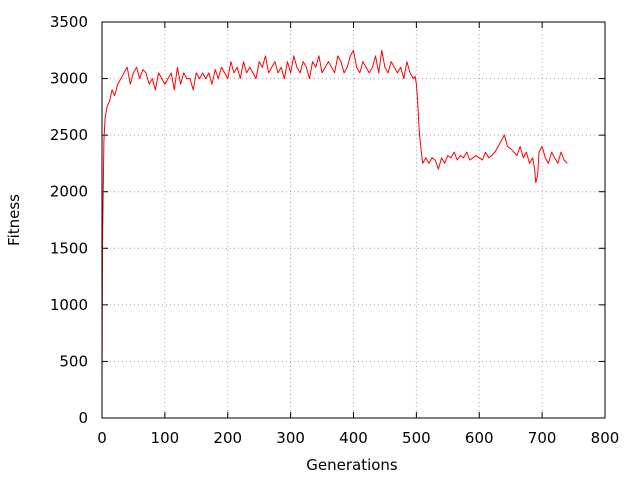  What do you see at coordinates (352, 465) in the screenshot?
I see `x-axis-label: Generations` at bounding box center [352, 465].